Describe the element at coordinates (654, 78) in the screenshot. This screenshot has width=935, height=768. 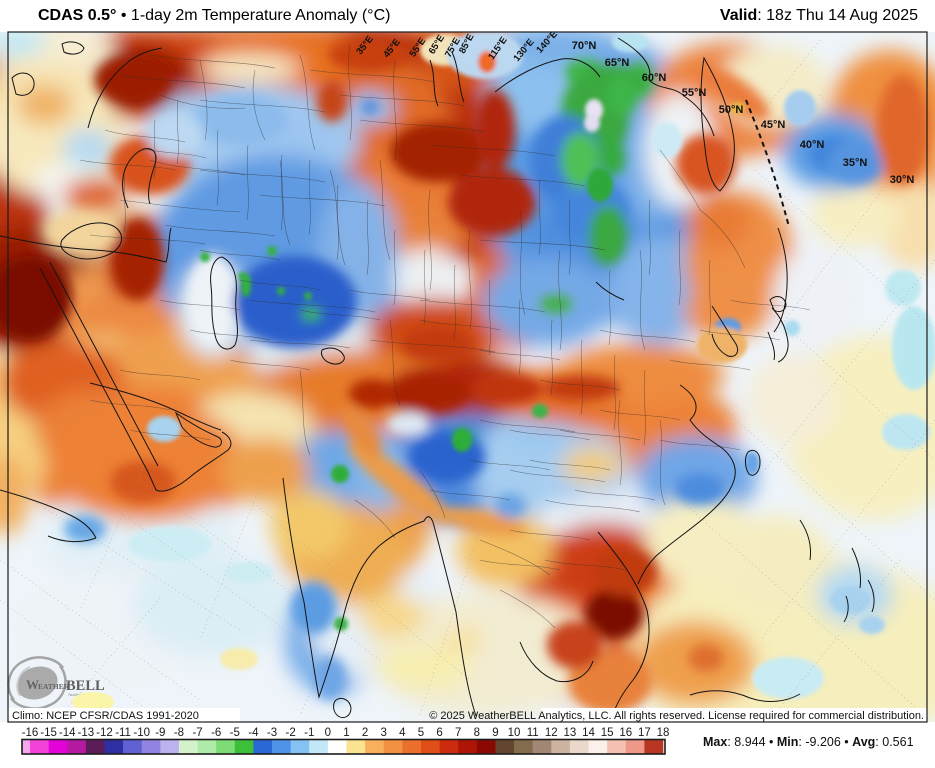
I see `svg-text: 60°N` at that location.